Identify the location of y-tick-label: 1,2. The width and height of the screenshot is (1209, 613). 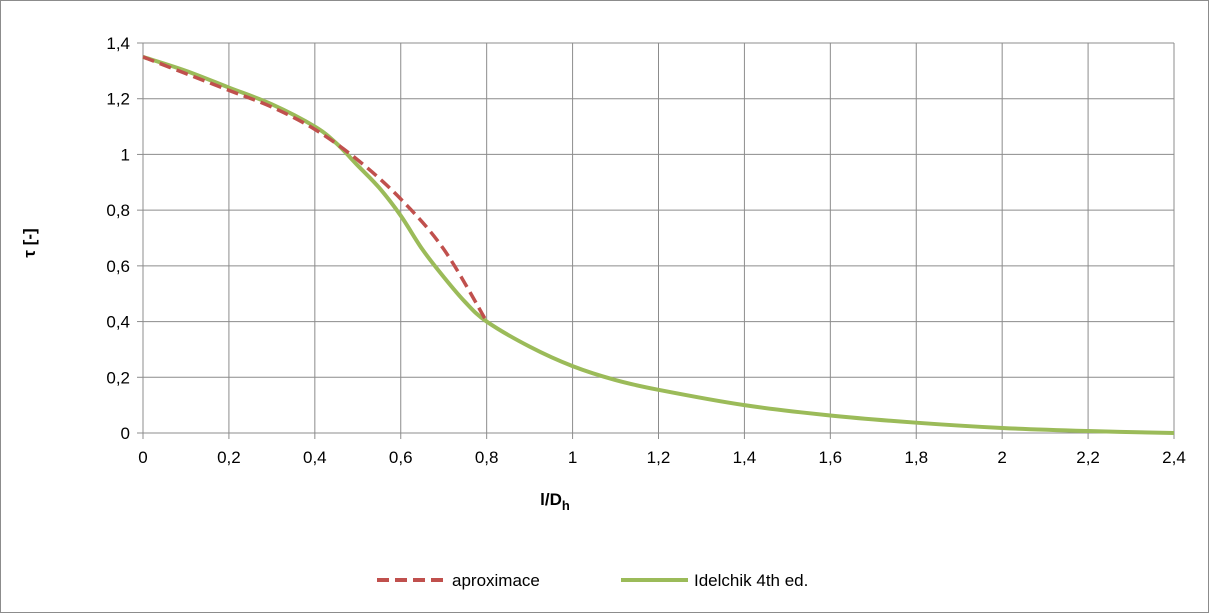
(118, 99).